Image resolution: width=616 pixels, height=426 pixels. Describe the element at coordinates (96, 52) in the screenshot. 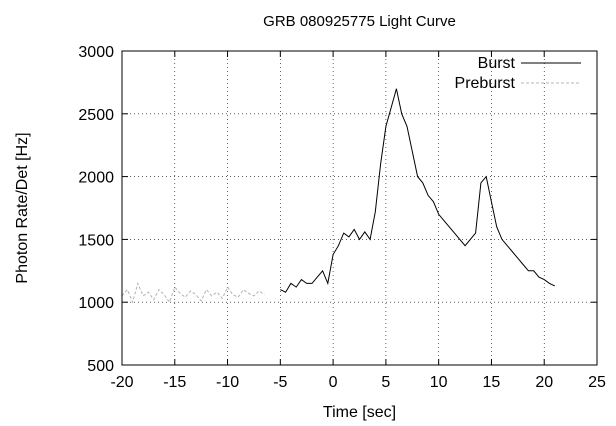

I see `y-tick-label: 3000` at that location.